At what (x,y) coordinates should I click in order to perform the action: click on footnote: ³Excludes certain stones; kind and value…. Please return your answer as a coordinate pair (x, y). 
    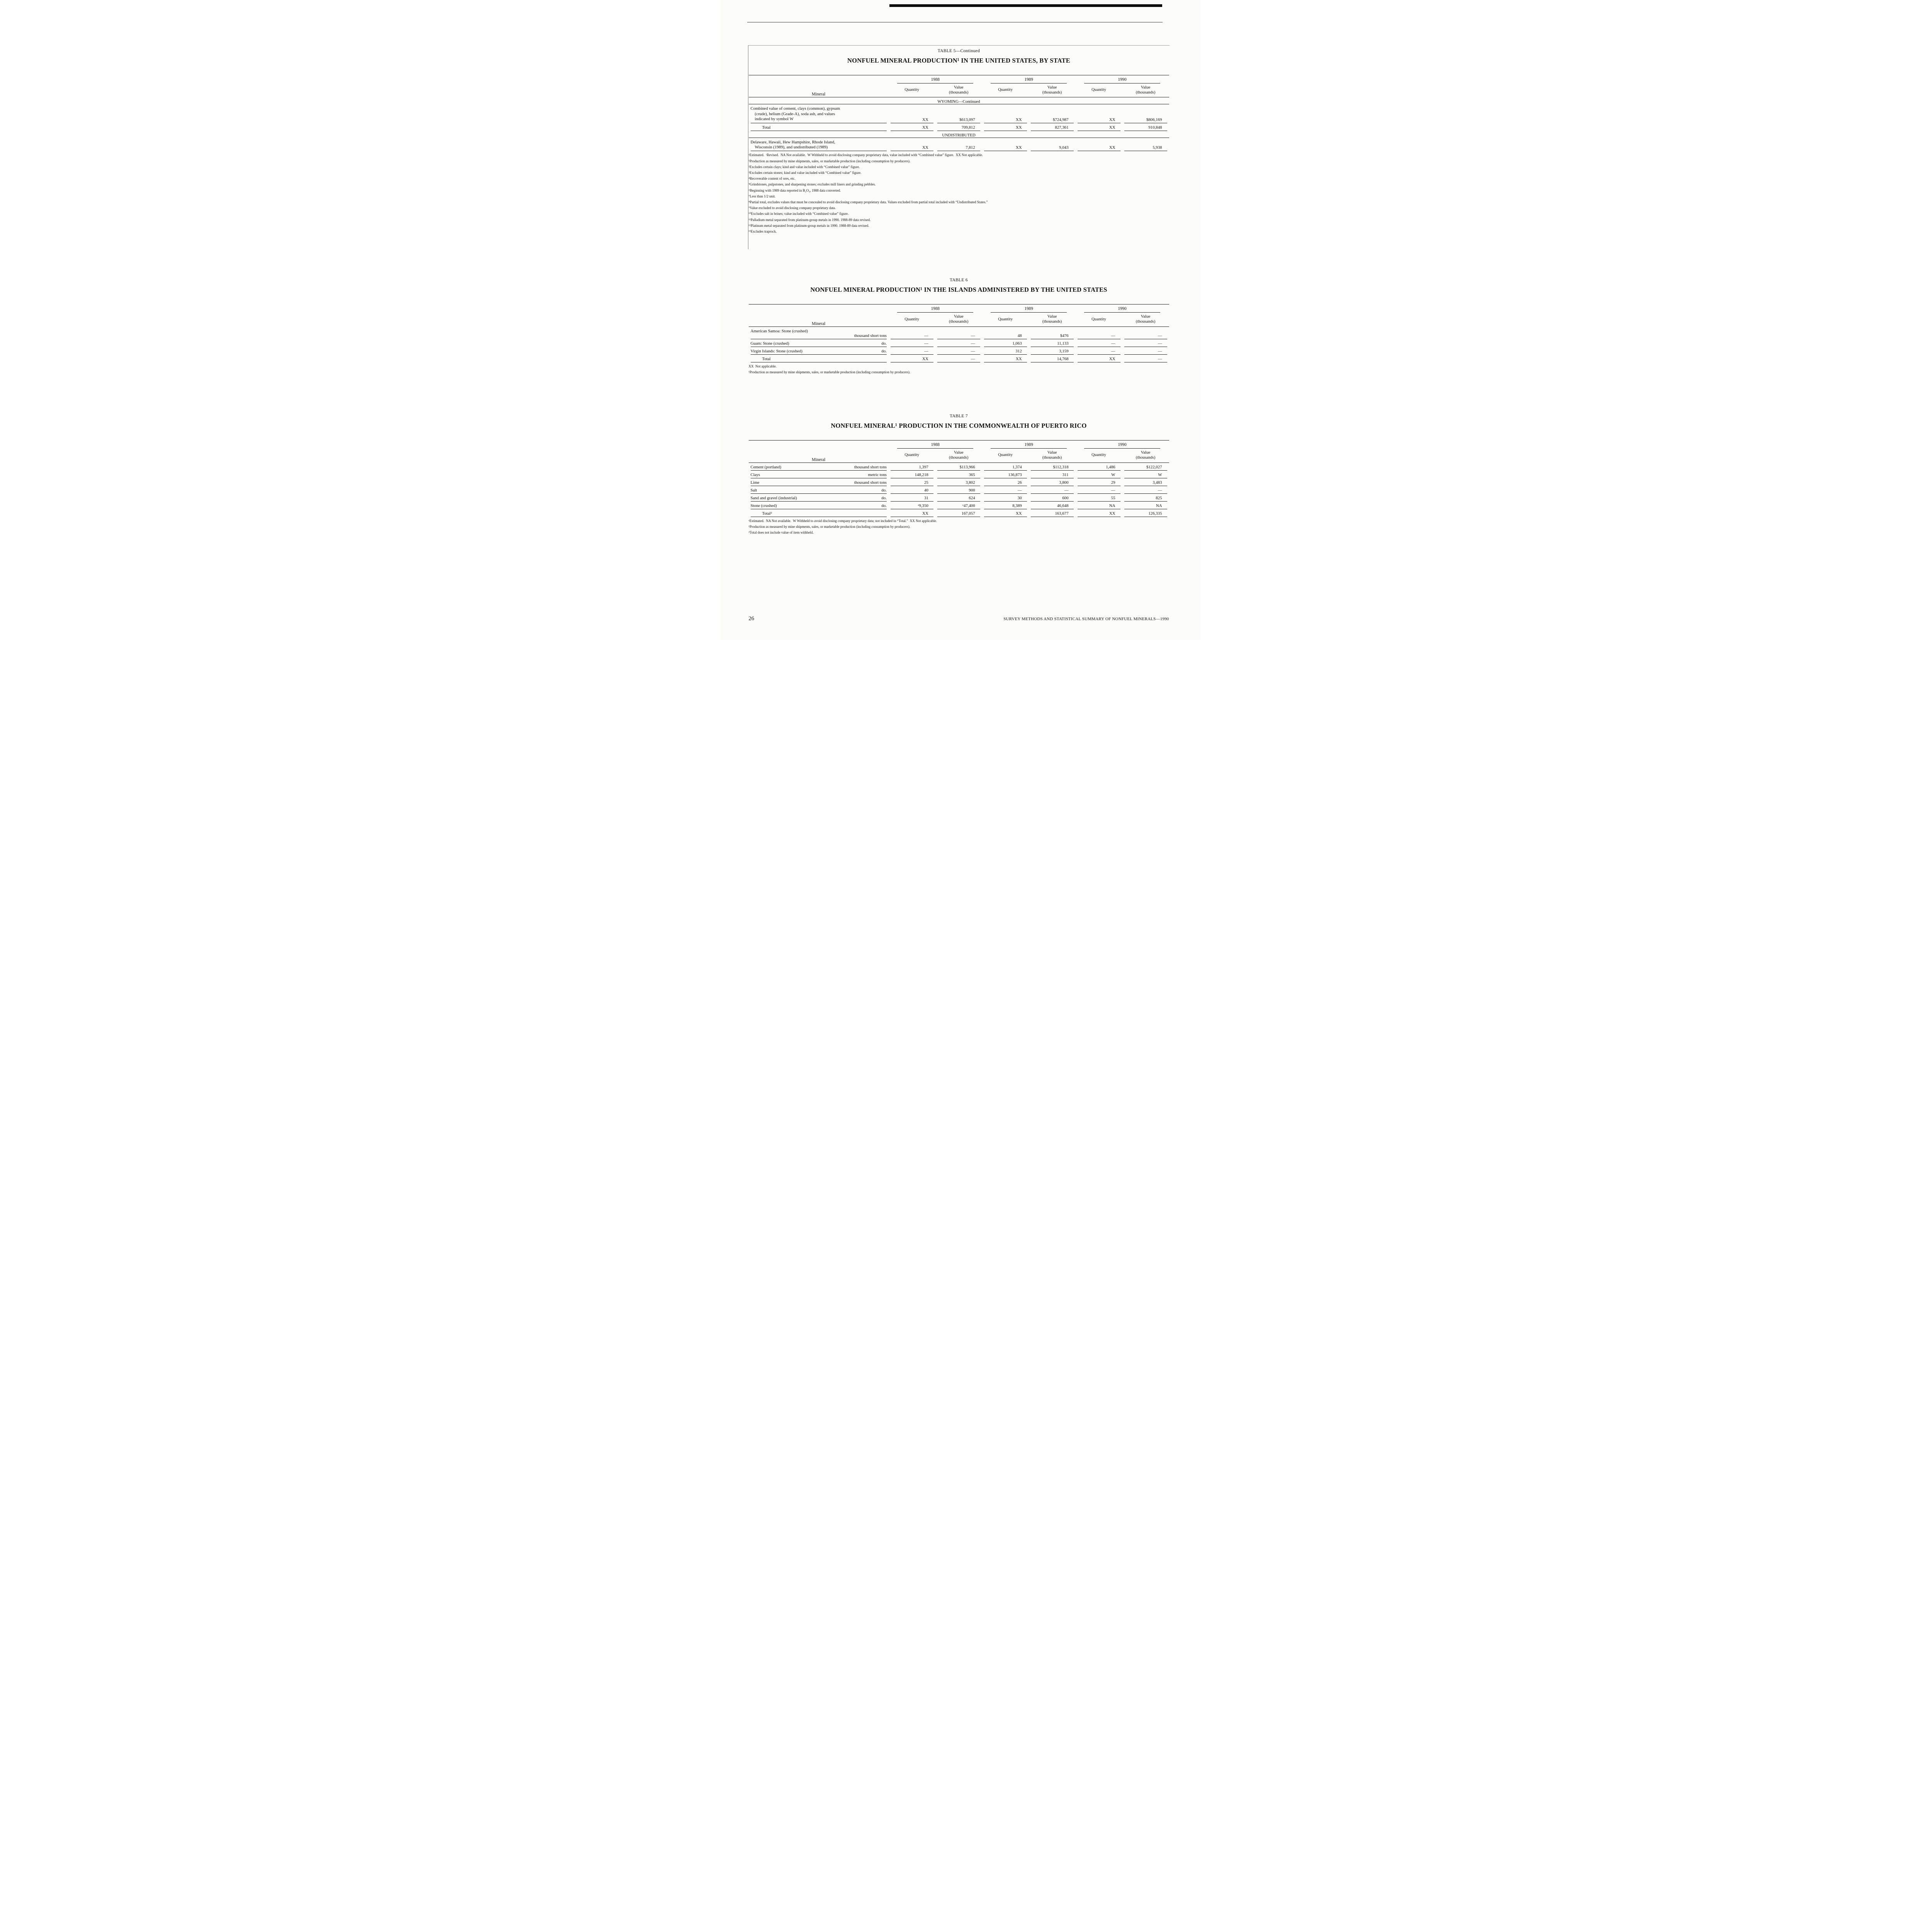
    Looking at the image, I should click on (805, 173).